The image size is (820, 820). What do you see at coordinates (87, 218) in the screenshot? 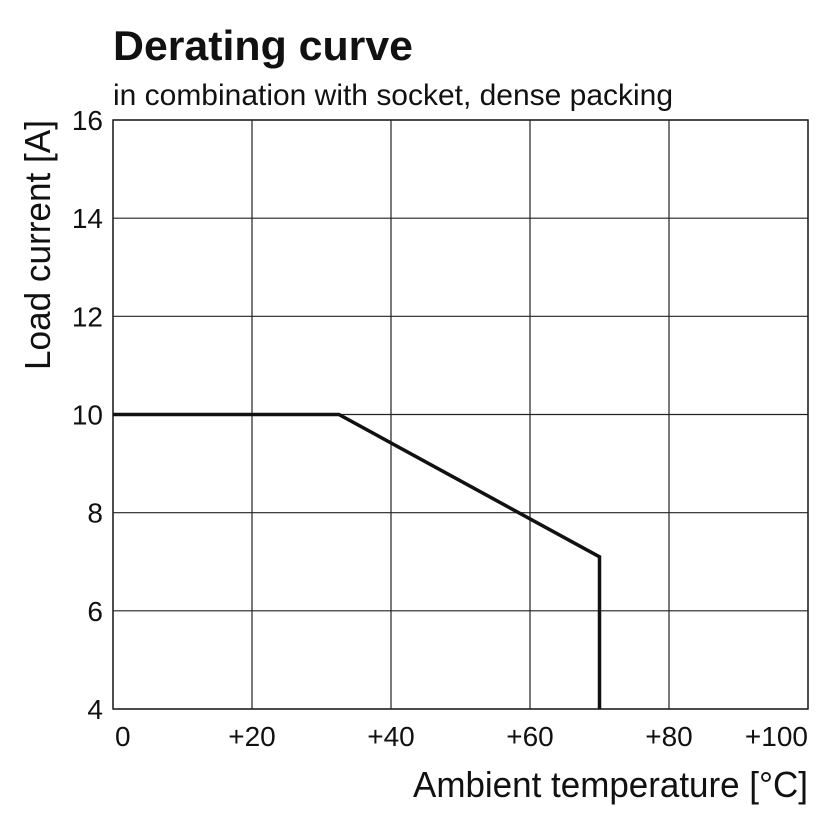
I see `y-tick-label: 14` at bounding box center [87, 218].